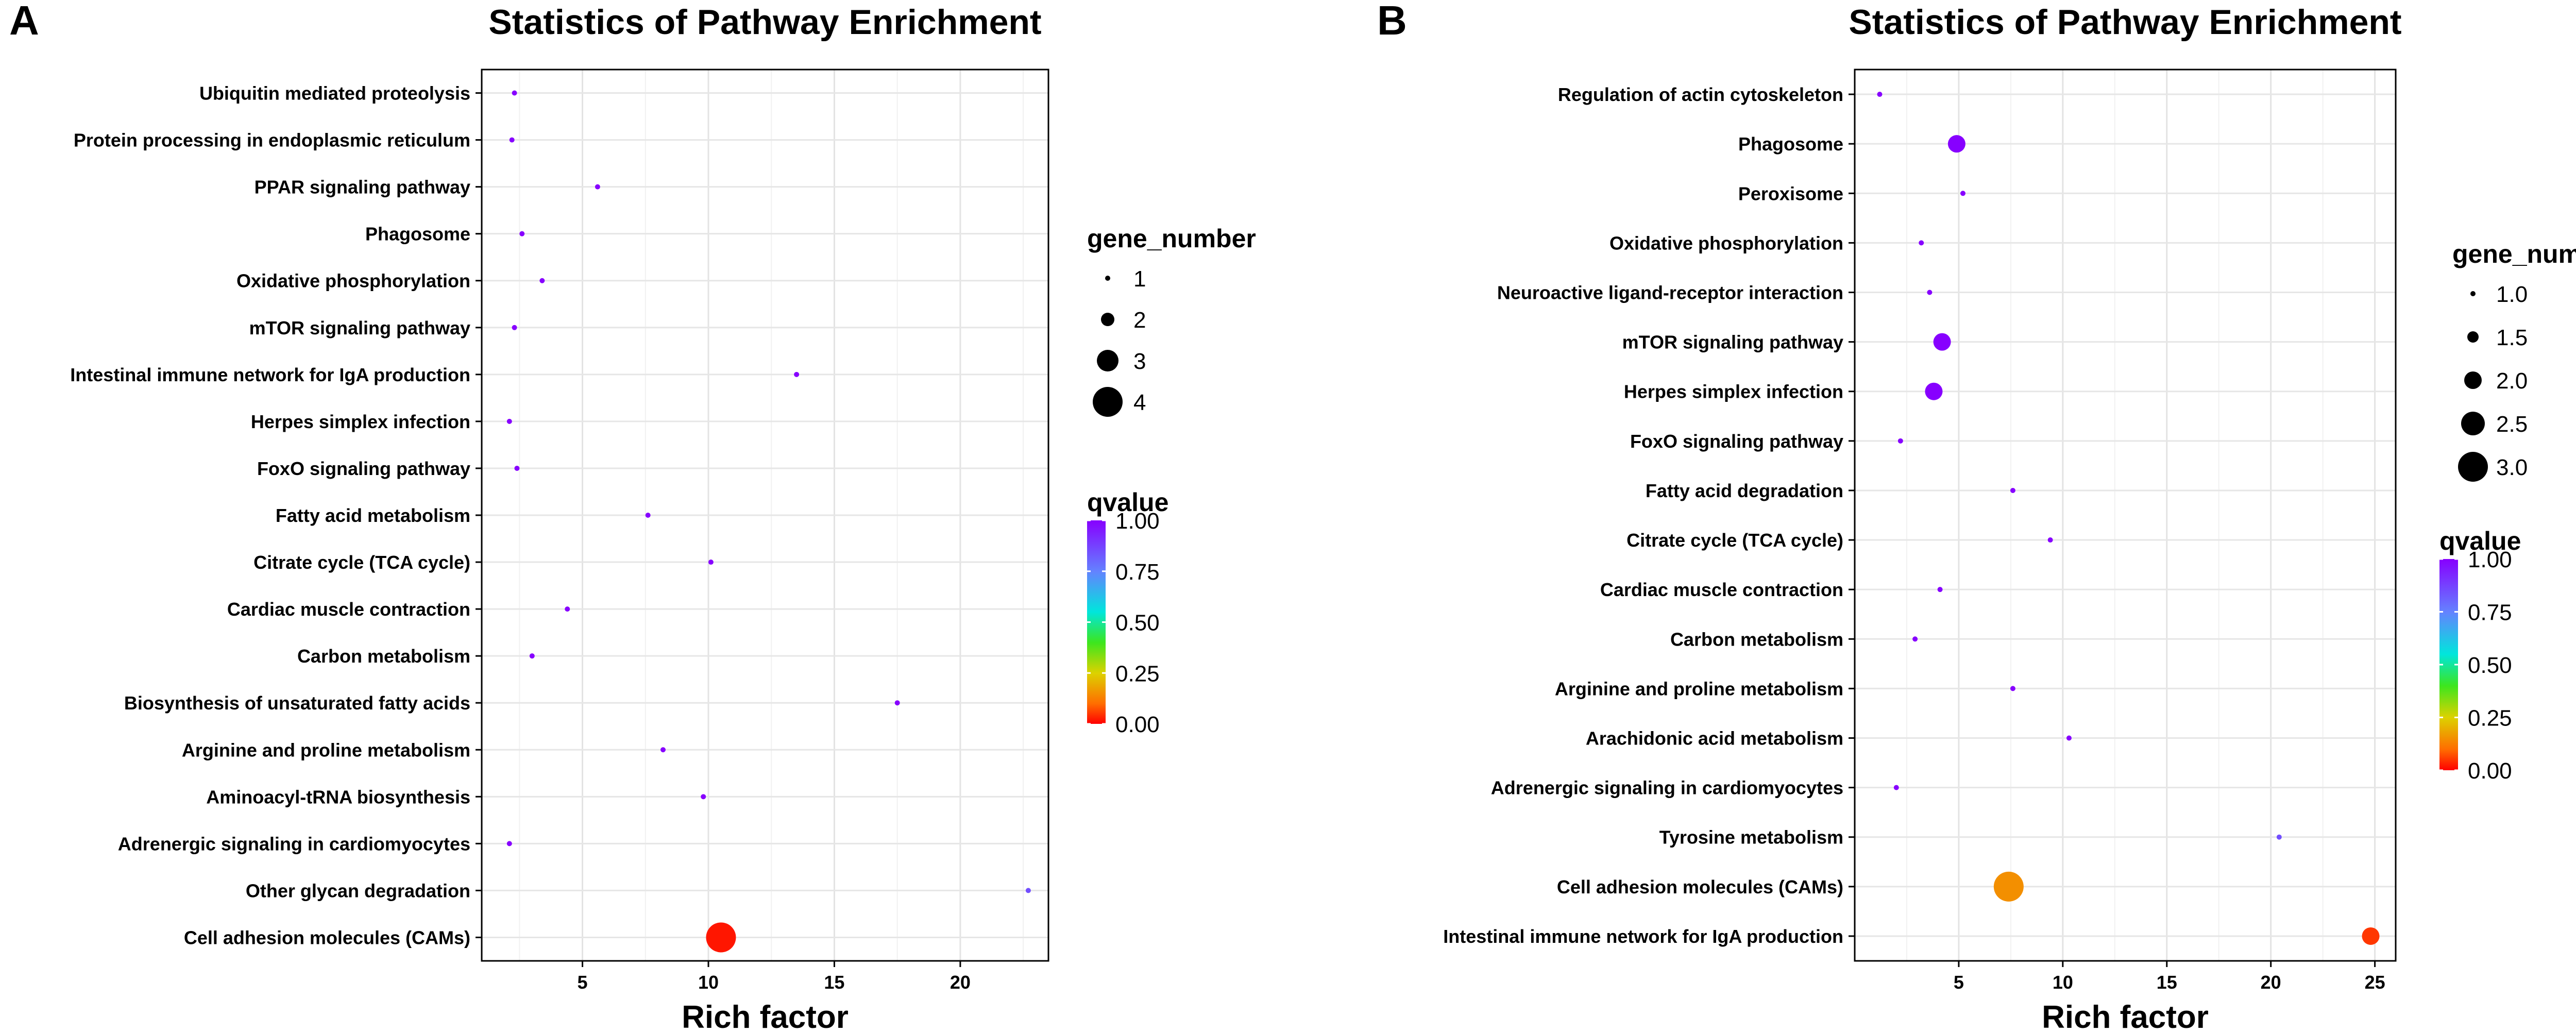 The image size is (2576, 1033). I want to click on x-tick-label: 15, so click(834, 983).